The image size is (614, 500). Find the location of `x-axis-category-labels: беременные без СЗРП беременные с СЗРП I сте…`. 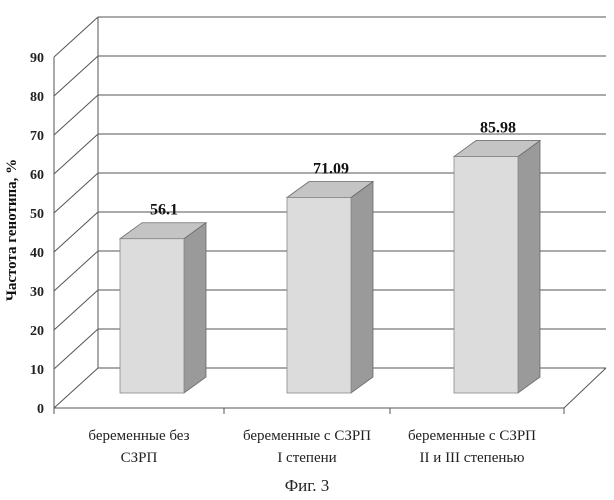

x-axis-category-labels: беременные без СЗРП беременные с СЗРП I сте… is located at coordinates (312, 447).